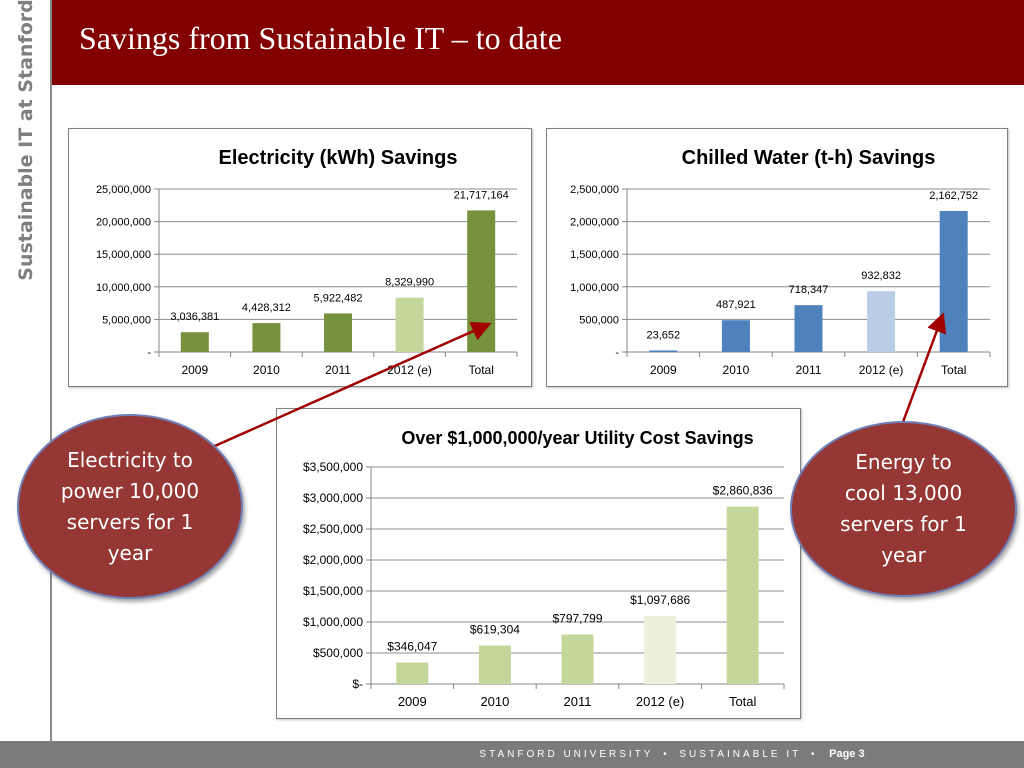 Image resolution: width=1024 pixels, height=768 pixels. Describe the element at coordinates (594, 190) in the screenshot. I see `y-tick-label: 2,500,000` at that location.